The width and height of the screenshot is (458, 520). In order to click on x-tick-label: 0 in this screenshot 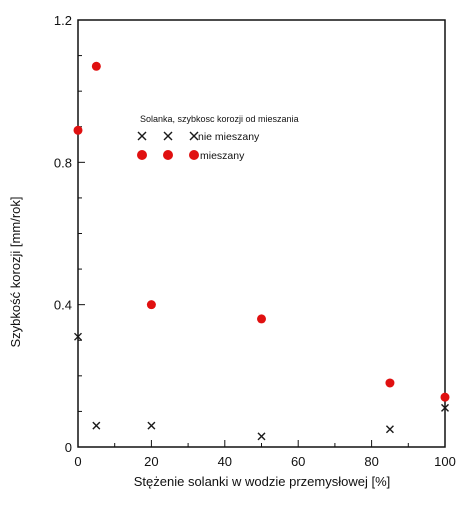, I will do `click(77, 461)`.